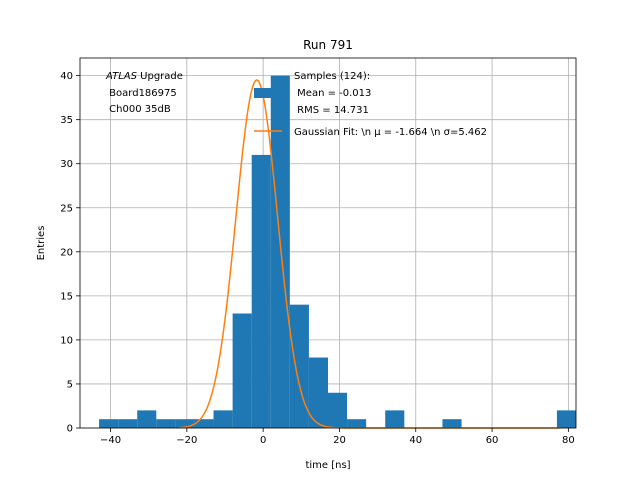  I want to click on x-tick-label: 60, so click(492, 440).